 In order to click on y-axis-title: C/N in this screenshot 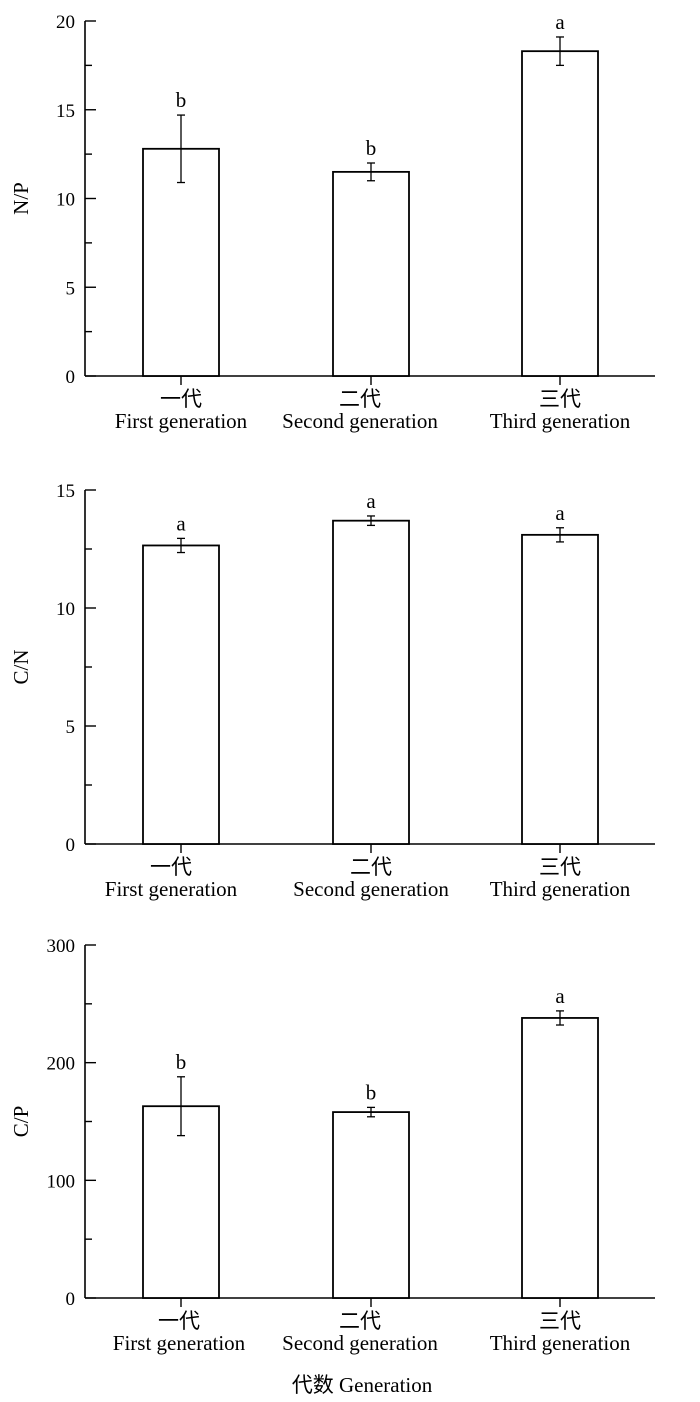, I will do `click(21, 666)`.